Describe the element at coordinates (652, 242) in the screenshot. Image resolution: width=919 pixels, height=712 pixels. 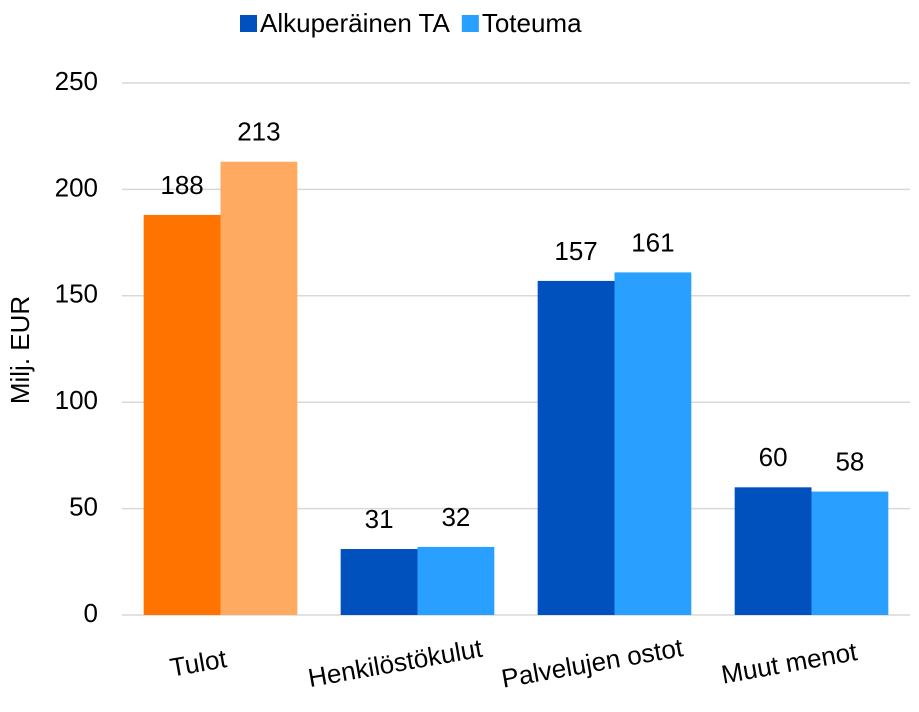
I see `data-label: 161` at that location.